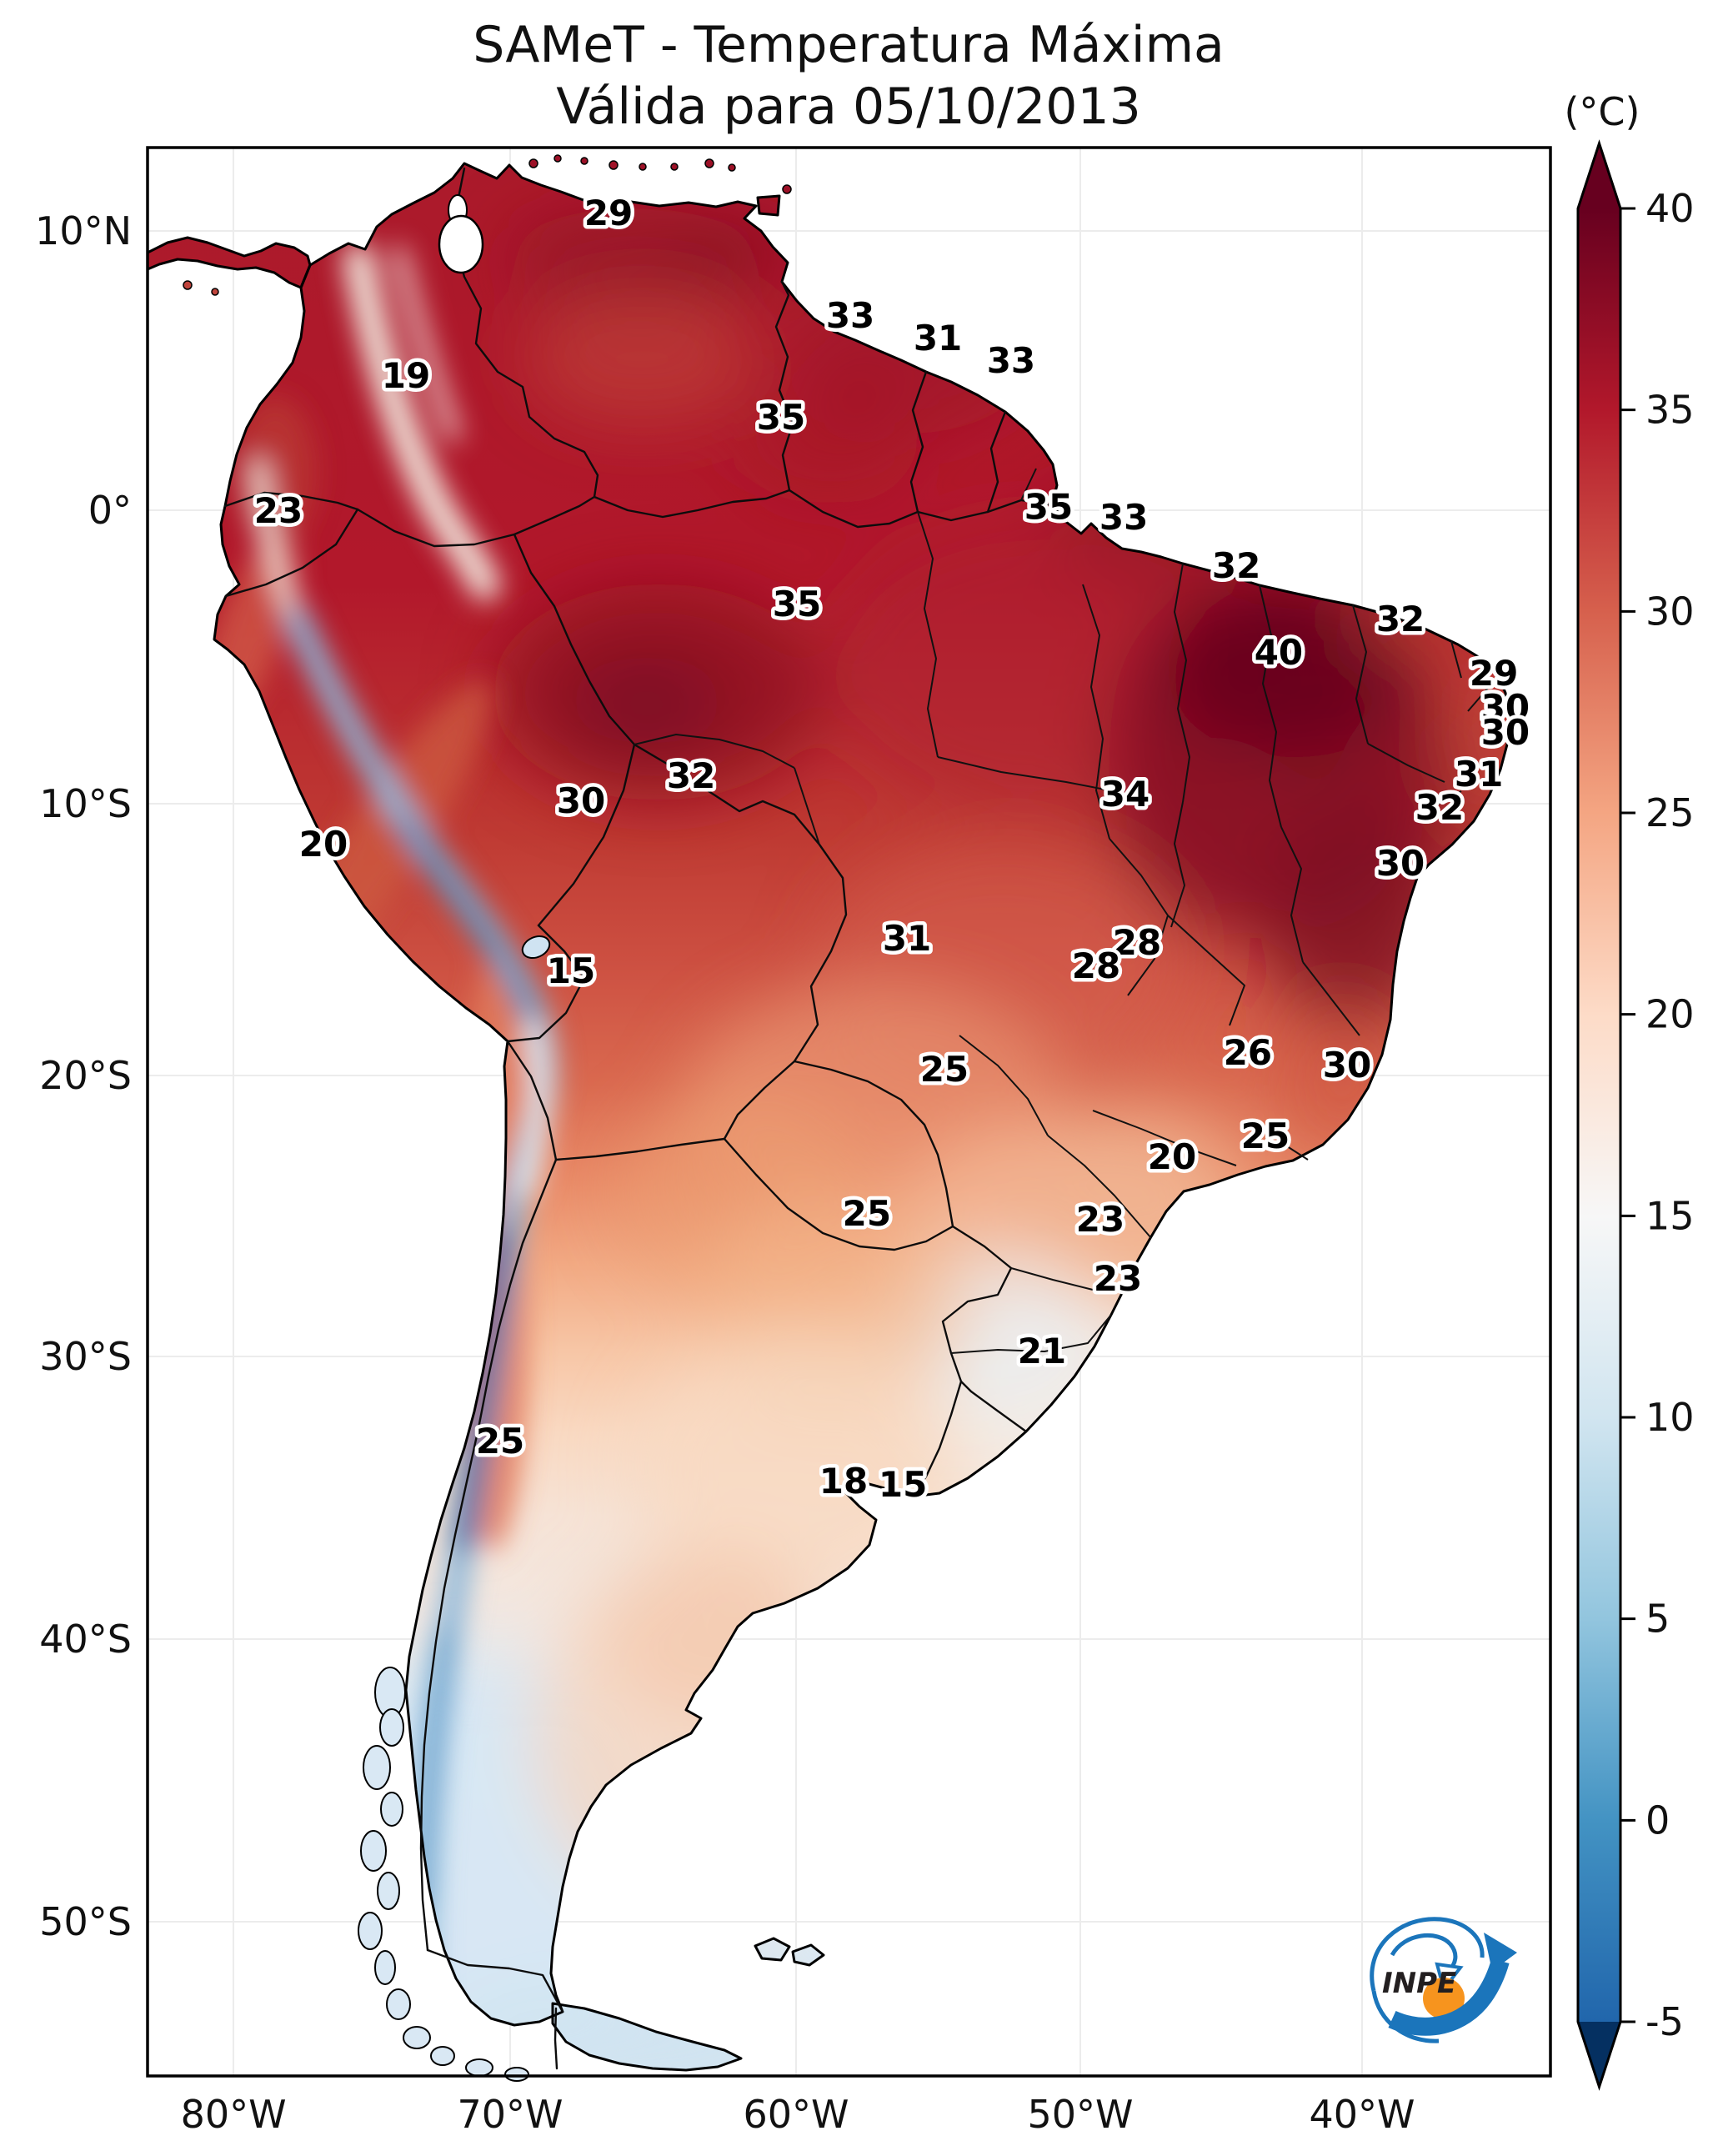  Describe the element at coordinates (86, 1921) in the screenshot. I see `y-axis-tick-label: 50°S` at that location.